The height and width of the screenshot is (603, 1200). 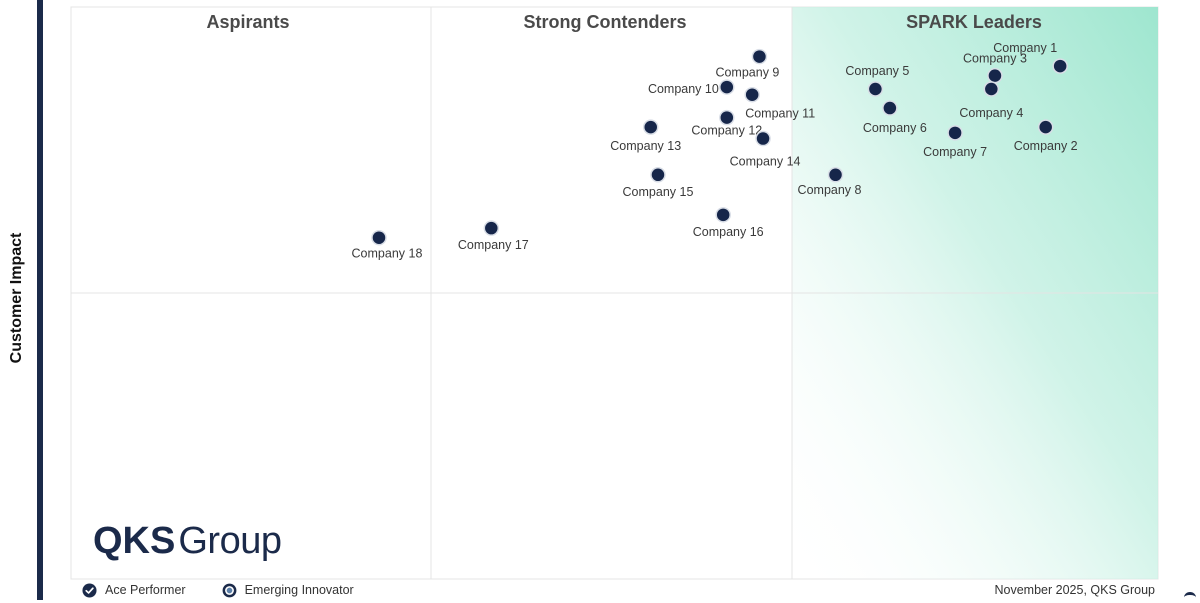 I want to click on label-company-1: Company 1, so click(x=1025, y=48).